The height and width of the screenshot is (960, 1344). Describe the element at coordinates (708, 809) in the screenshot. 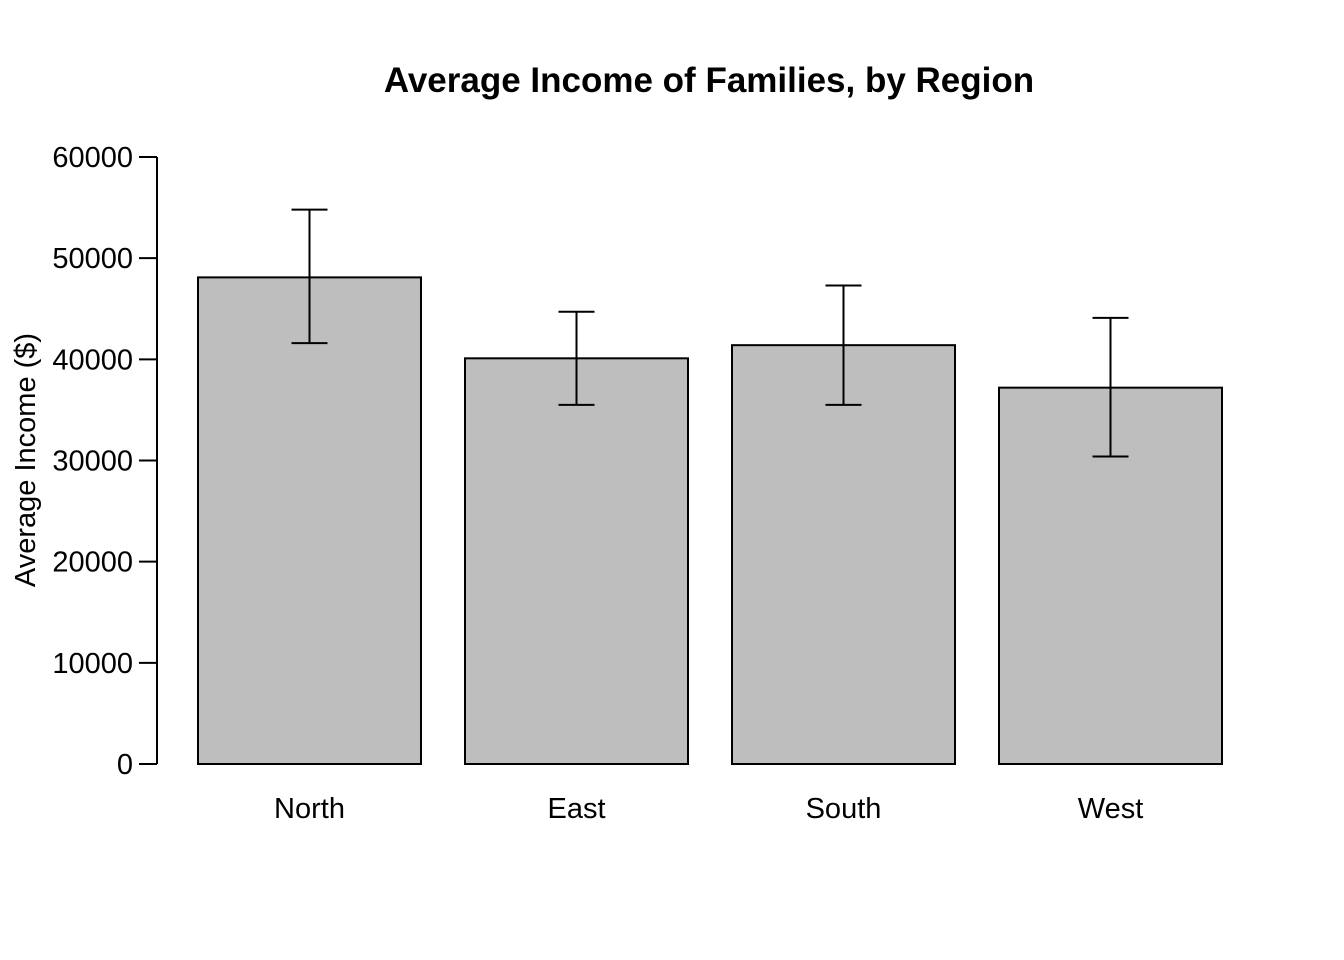

I see `x-axis-labels: North East South West` at that location.